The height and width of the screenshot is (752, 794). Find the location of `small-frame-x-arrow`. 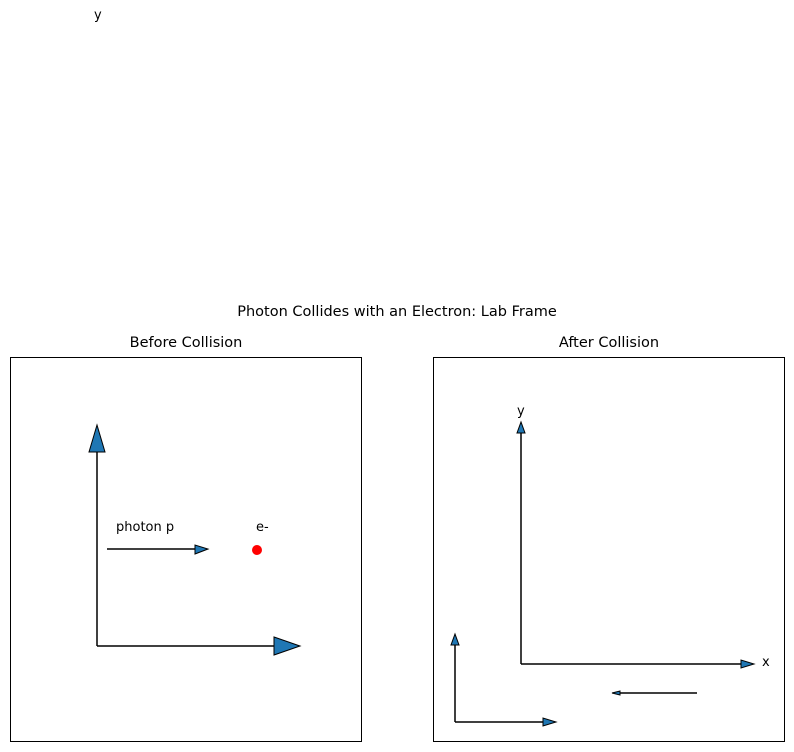

small-frame-x-arrow is located at coordinates (506, 722).